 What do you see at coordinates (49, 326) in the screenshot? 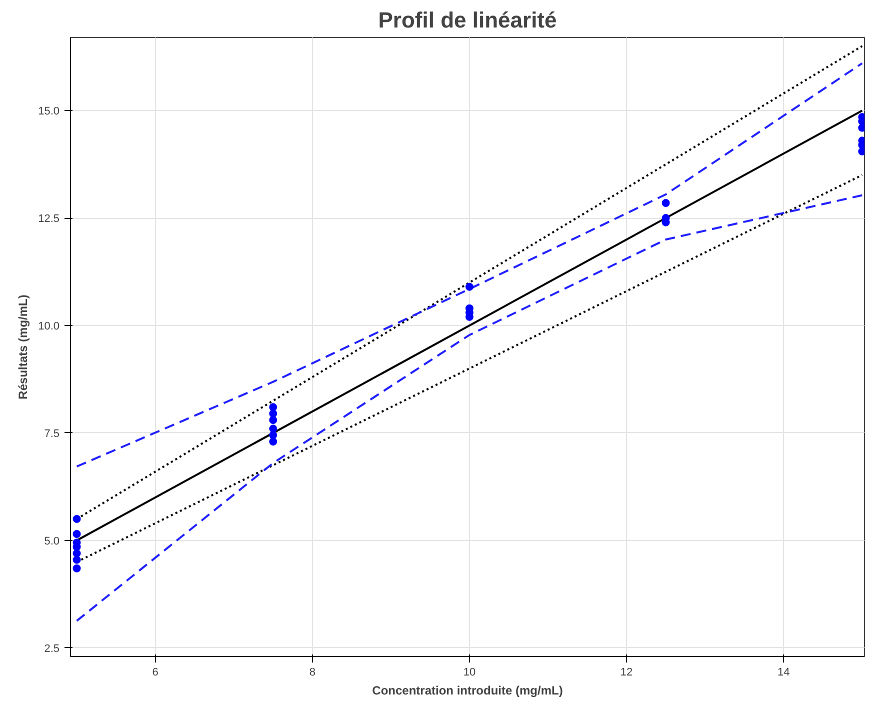
I see `y-tick-label: 10.0` at bounding box center [49, 326].